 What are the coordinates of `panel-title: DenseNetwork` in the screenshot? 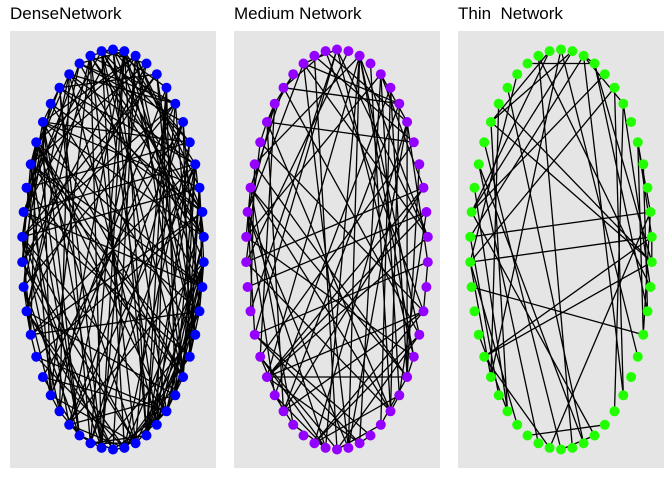 It's located at (66, 13).